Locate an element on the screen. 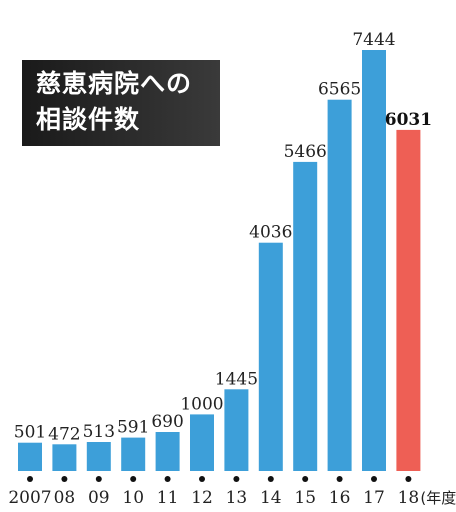 This screenshot has height=512, width=456. value-label-17: 7444 is located at coordinates (373, 40).